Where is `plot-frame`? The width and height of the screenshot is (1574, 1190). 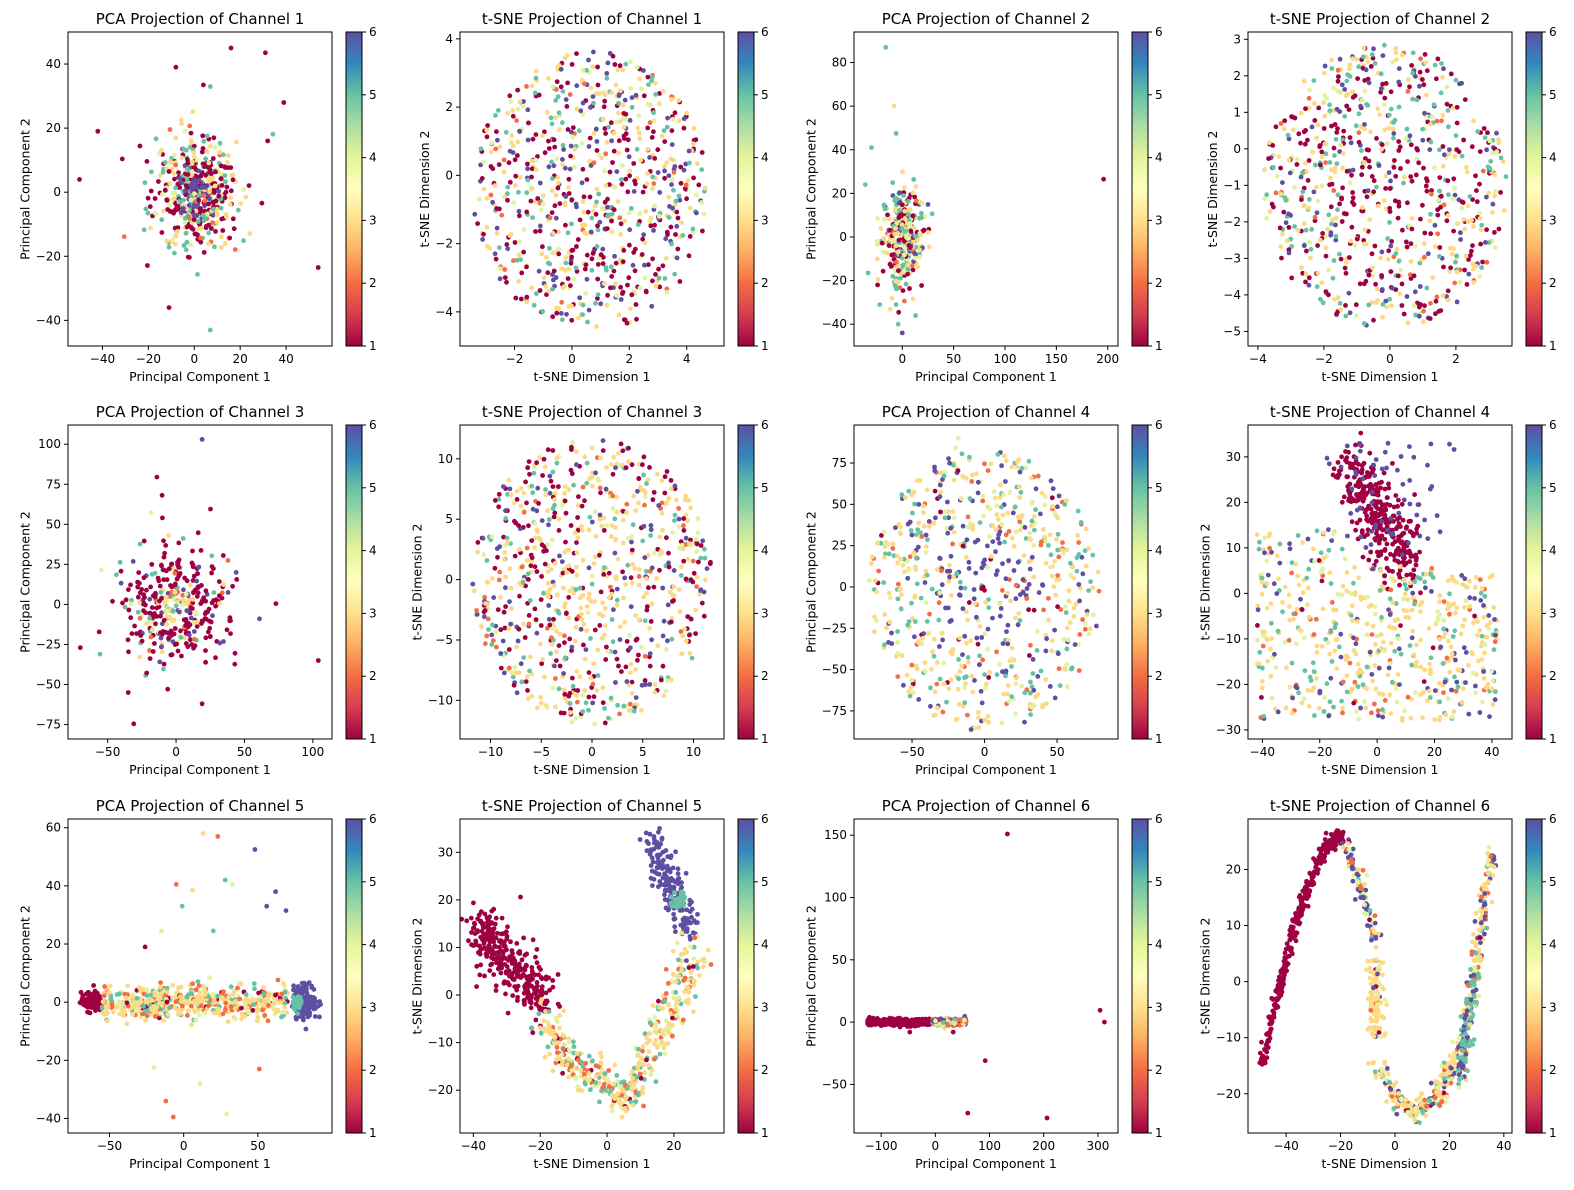
plot-frame is located at coordinates (986, 582).